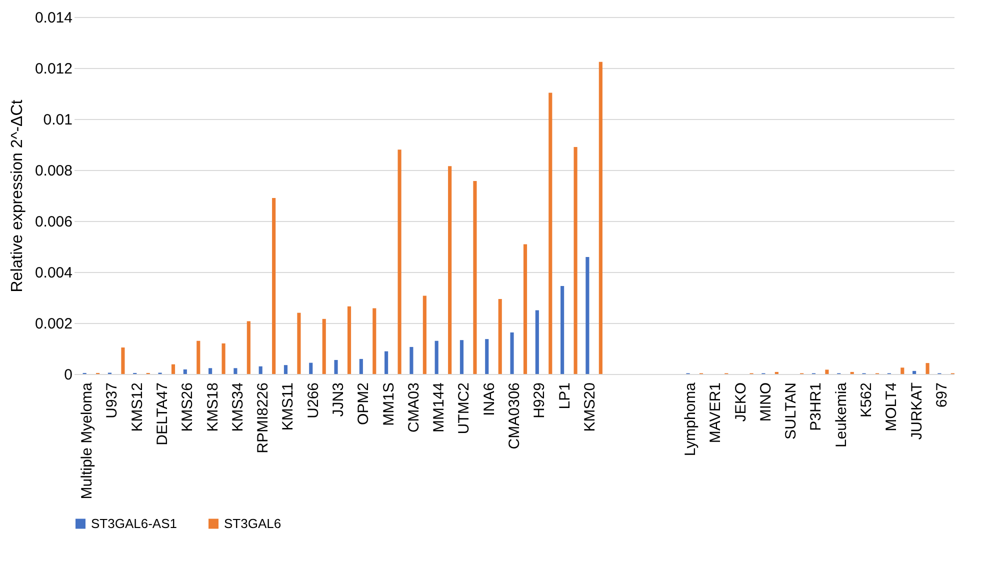 The width and height of the screenshot is (1000, 578). Describe the element at coordinates (866, 400) in the screenshot. I see `x-tick-label: K562` at that location.